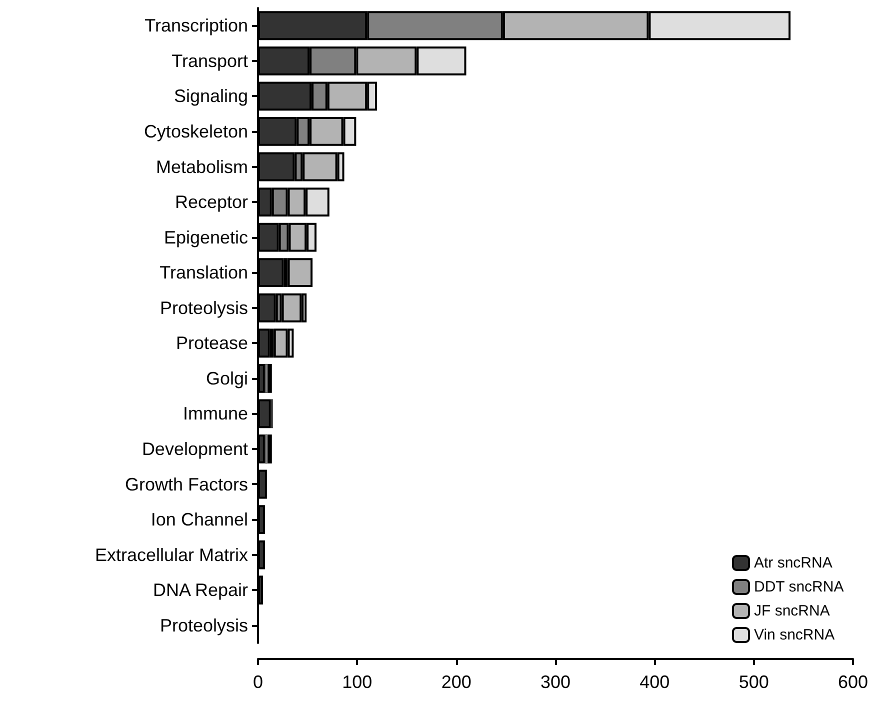 This screenshot has height=713, width=879. What do you see at coordinates (215, 414) in the screenshot?
I see `y-tick-label: Immune` at bounding box center [215, 414].